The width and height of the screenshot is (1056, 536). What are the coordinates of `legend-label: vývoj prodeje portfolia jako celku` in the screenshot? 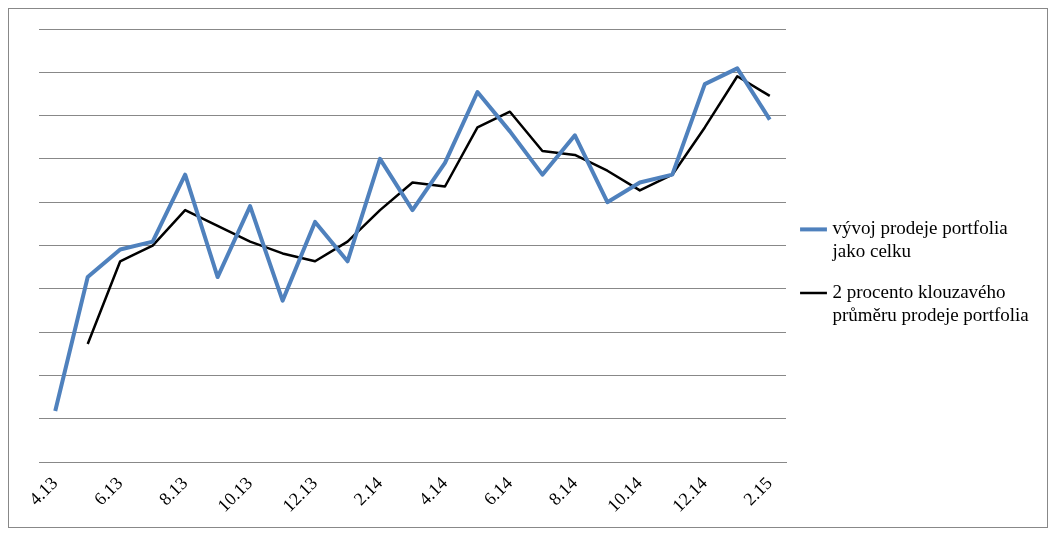 It's located at (920, 239).